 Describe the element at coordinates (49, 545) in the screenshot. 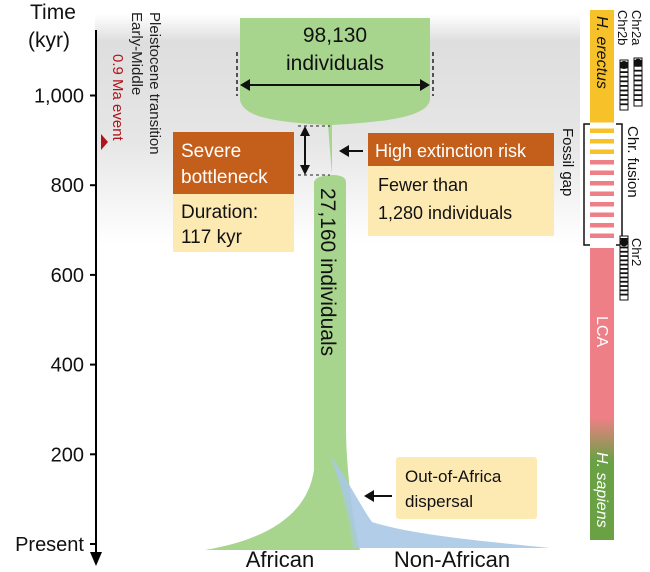

I see `axis-tick-label: Present` at that location.